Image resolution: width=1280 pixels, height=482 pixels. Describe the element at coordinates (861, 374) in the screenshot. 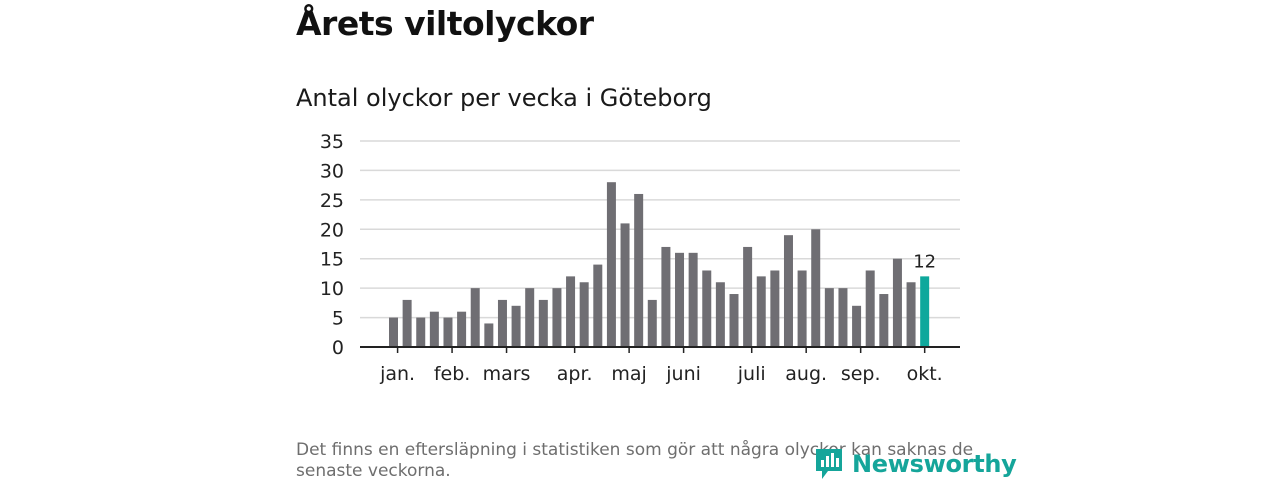

I see `x-tick-label: sep.` at that location.